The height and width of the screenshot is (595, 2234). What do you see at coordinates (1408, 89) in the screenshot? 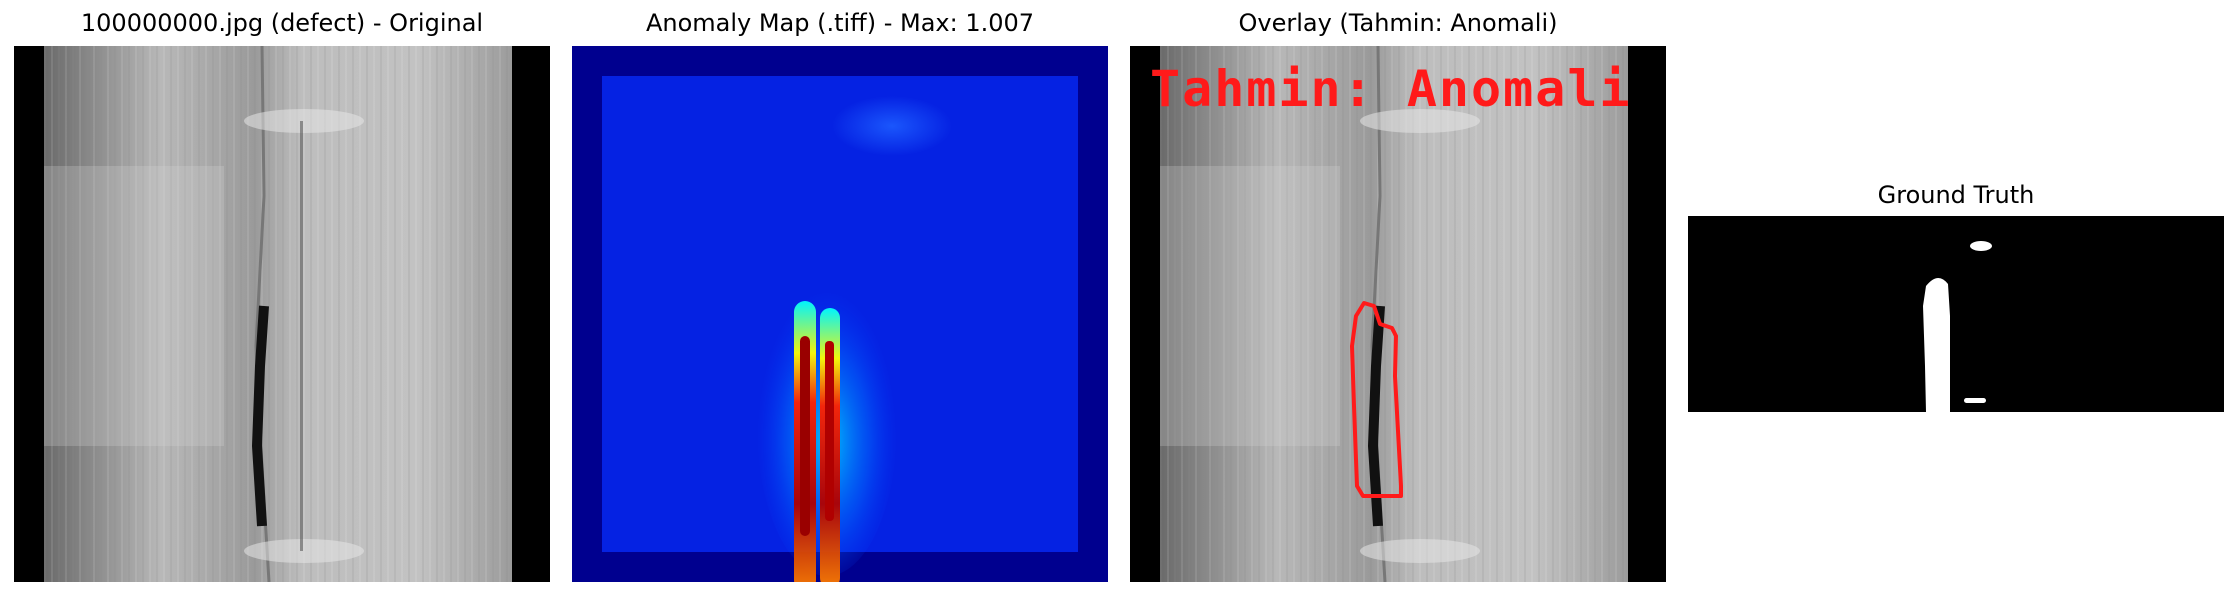
I see `prediction-label: Tahmin: Anomali (1` at bounding box center [1408, 89].